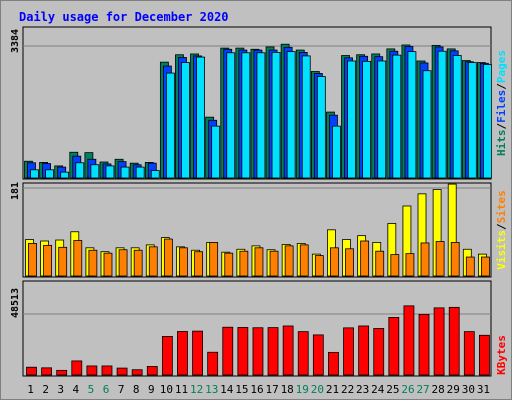 This screenshot has width=512, height=401. Describe the element at coordinates (181, 389) in the screenshot. I see `x-tick-day-11: 11` at that location.